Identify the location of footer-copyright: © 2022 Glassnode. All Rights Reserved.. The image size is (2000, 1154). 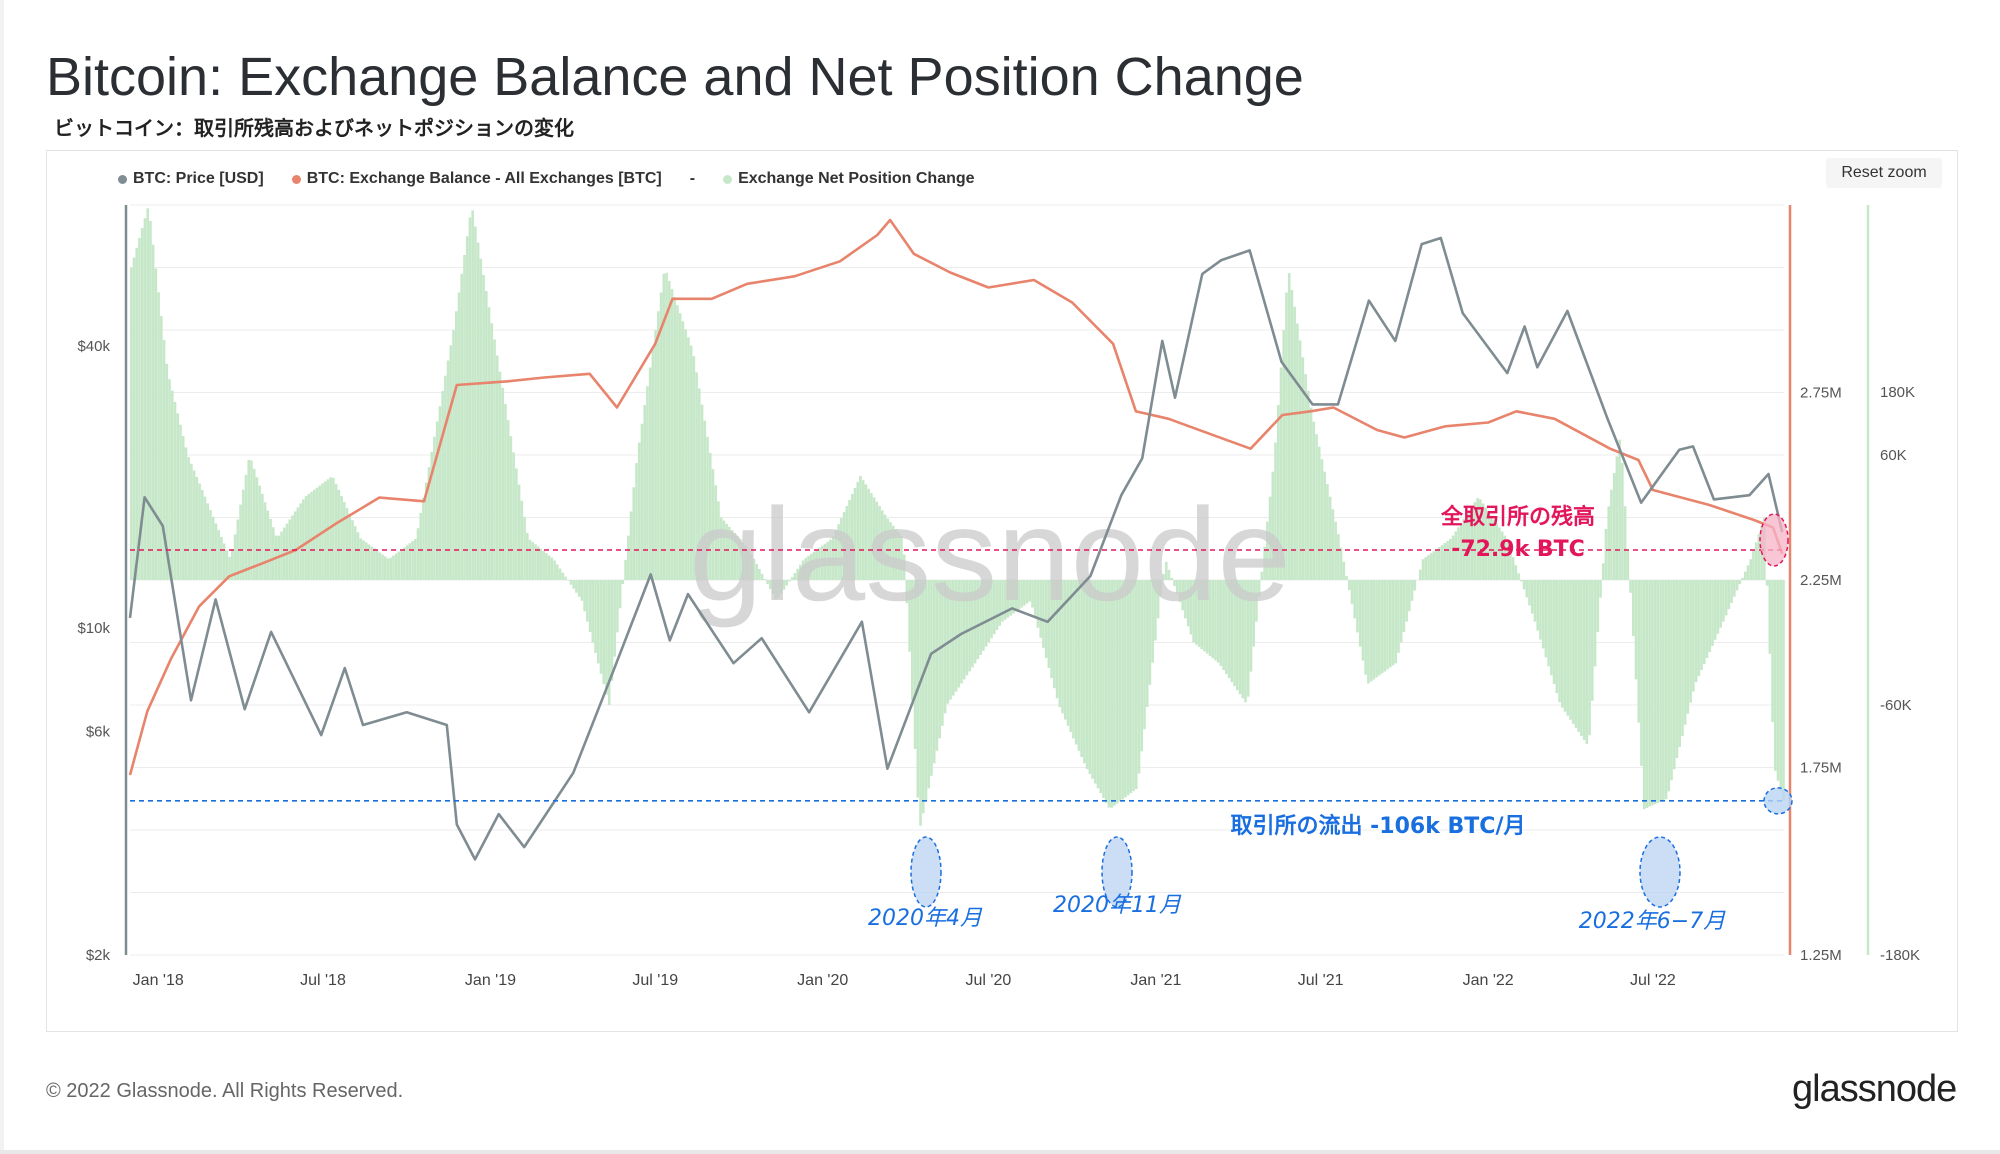
(225, 1091).